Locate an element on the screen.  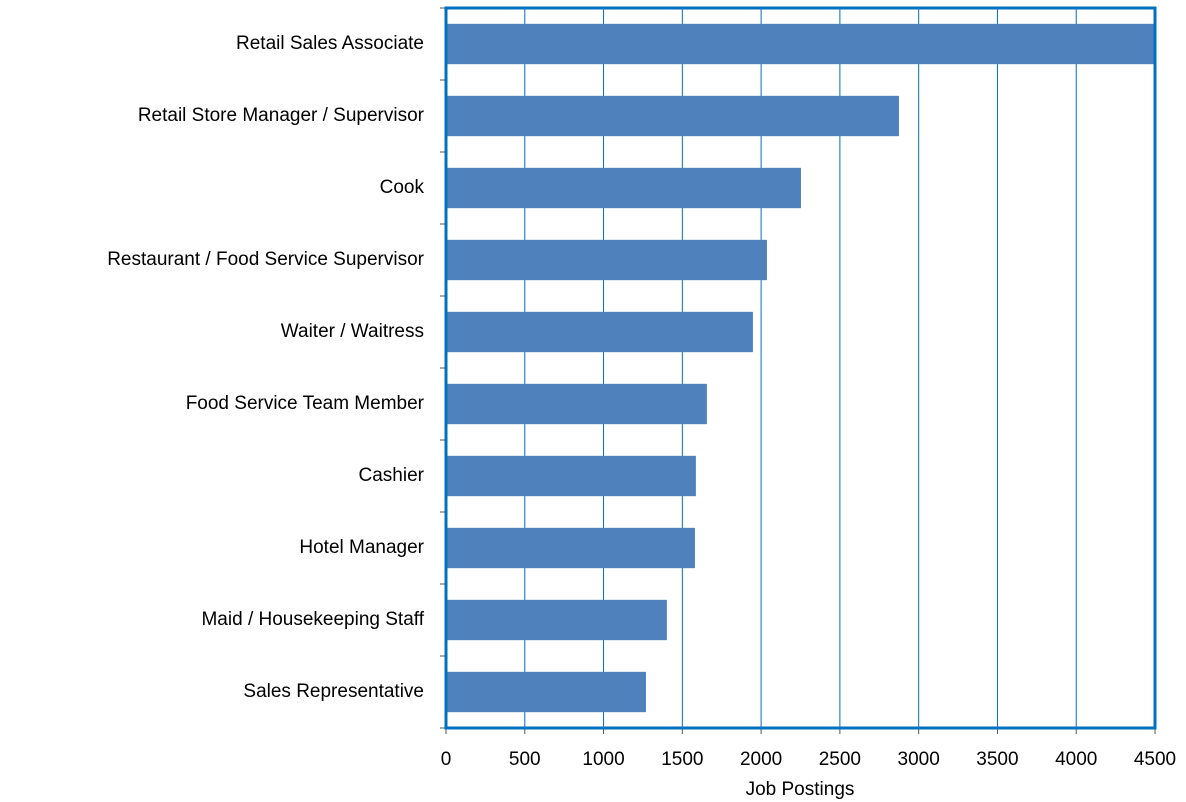
x-tick-label: 1000 is located at coordinates (603, 759).